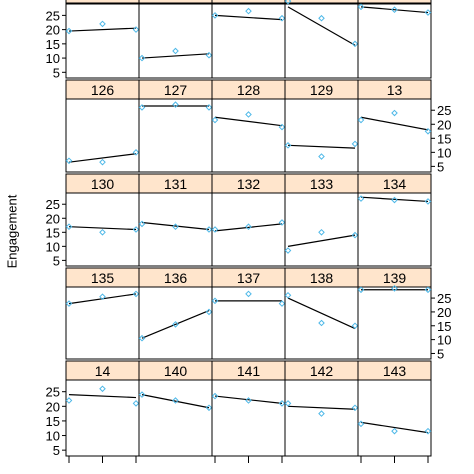 Image resolution: width=474 pixels, height=474 pixels. Describe the element at coordinates (176, 184) in the screenshot. I see `panel-label-131: 131` at that location.